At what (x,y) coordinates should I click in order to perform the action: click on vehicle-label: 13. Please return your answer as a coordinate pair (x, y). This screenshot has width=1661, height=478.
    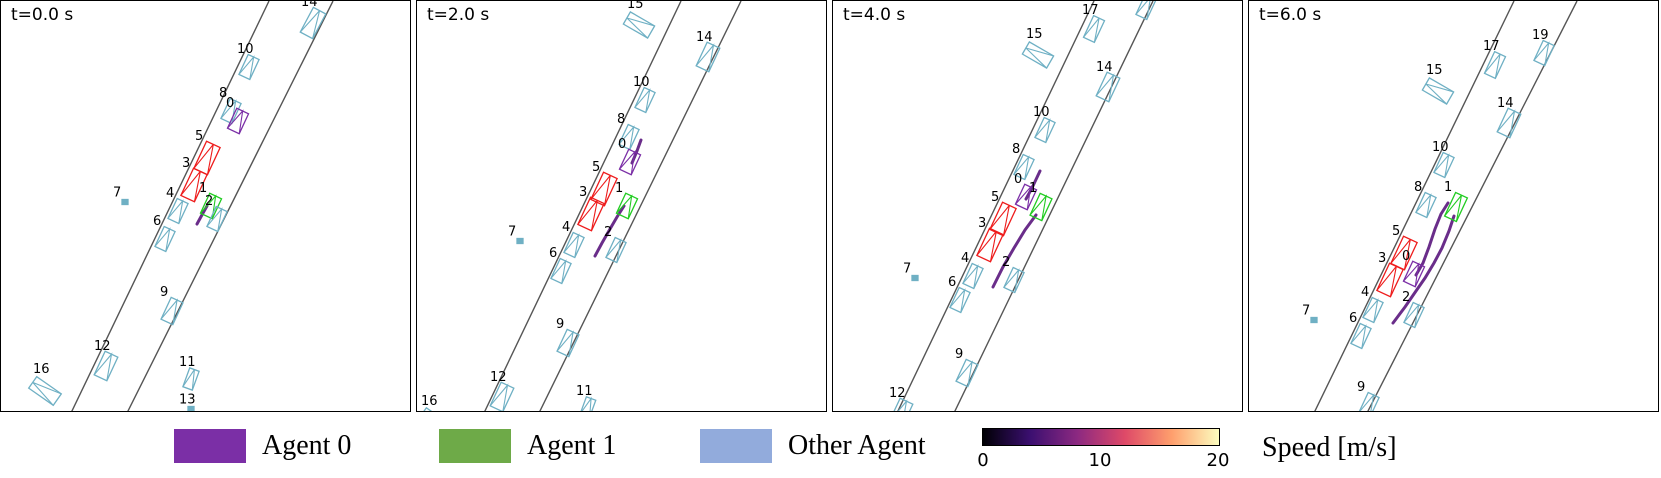
    Looking at the image, I should click on (187, 400).